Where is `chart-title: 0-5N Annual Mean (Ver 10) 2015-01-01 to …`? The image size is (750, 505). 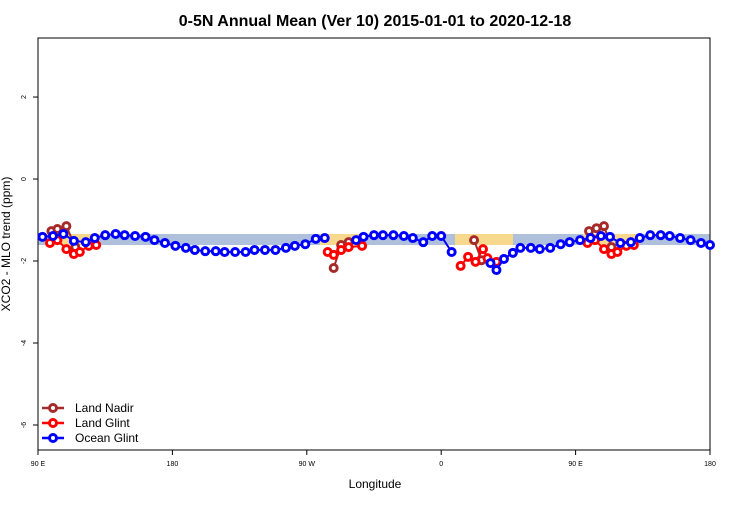 chart-title: 0-5N Annual Mean (Ver 10) 2015-01-01 to … is located at coordinates (375, 21).